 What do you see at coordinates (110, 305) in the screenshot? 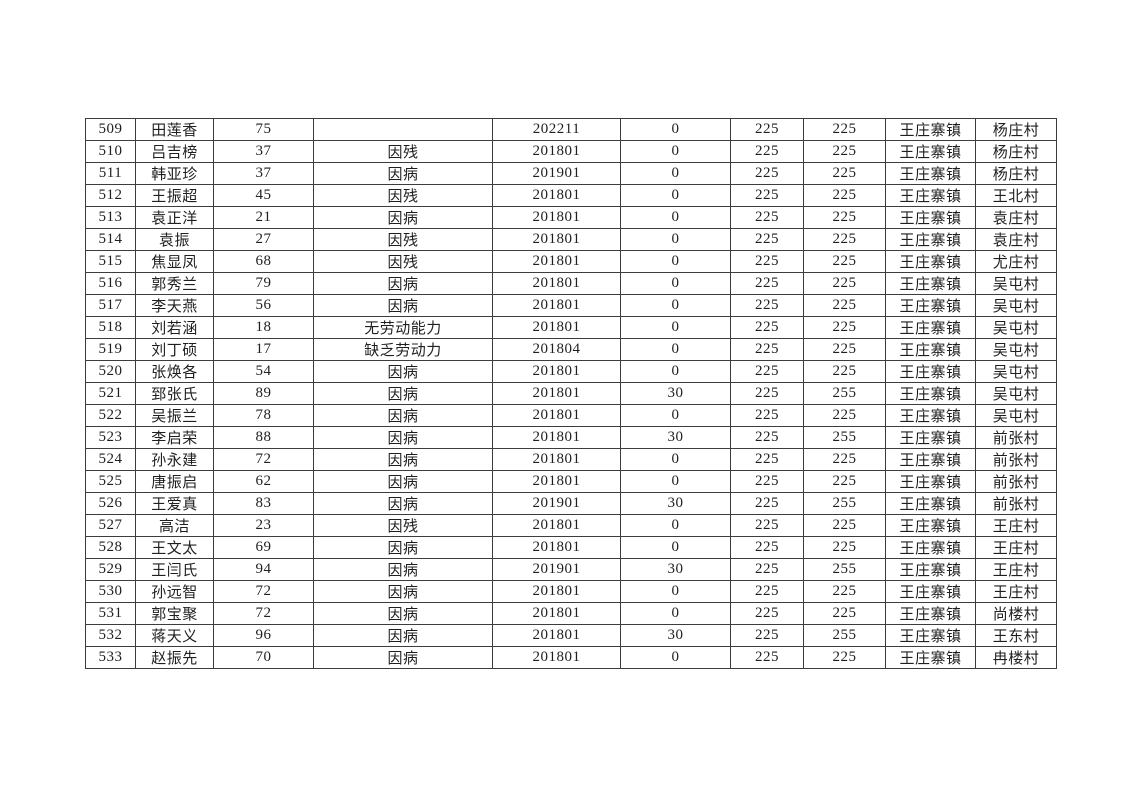
I see `cell-id: 517` at bounding box center [110, 305].